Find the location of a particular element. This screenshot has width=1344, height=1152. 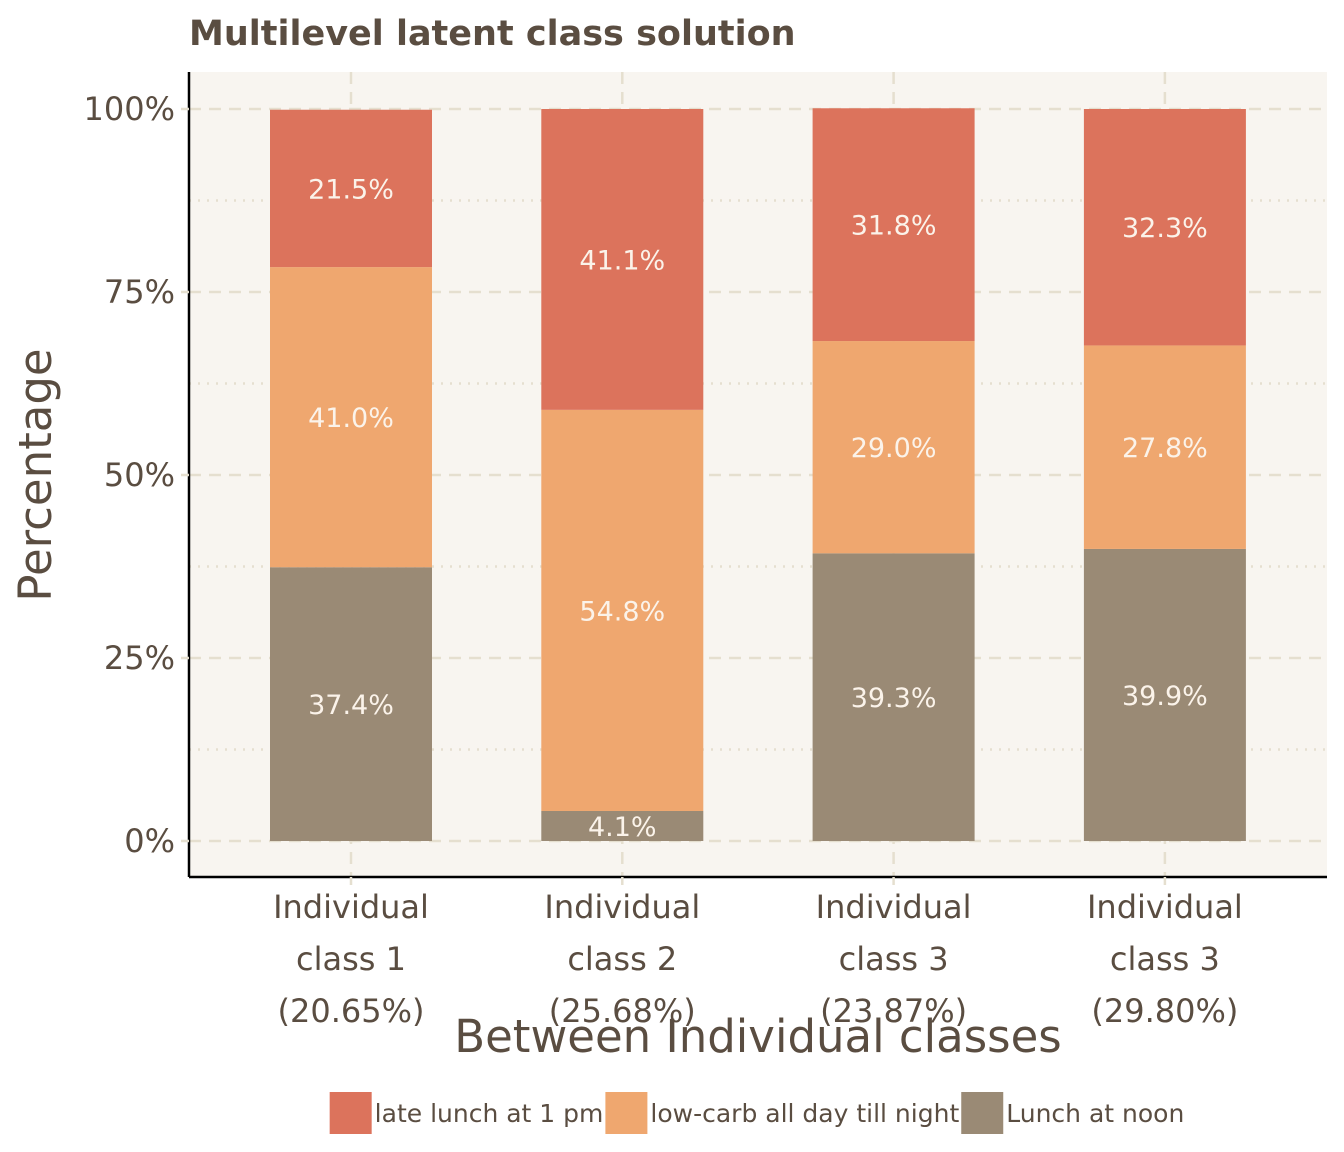

x-axis-title: Between Individual classes is located at coordinates (758, 1036).